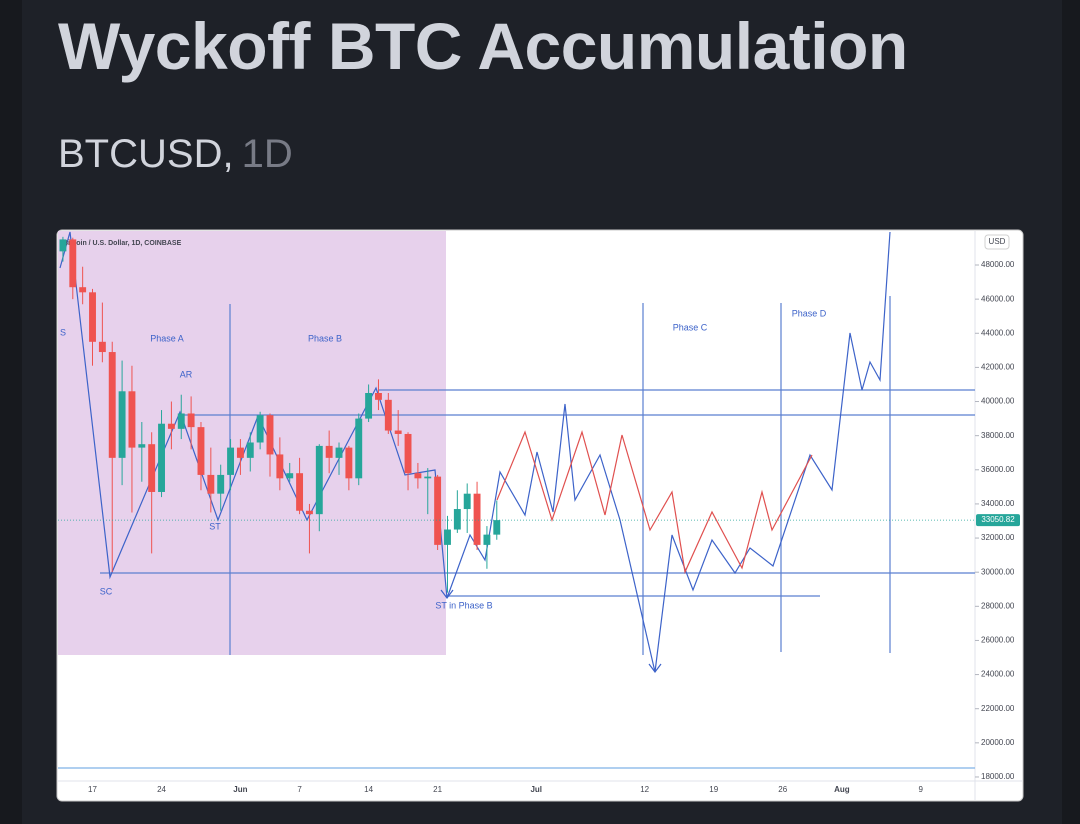 This screenshot has width=1080, height=824. What do you see at coordinates (654, 502) in the screenshot?
I see `projection-red` at bounding box center [654, 502].